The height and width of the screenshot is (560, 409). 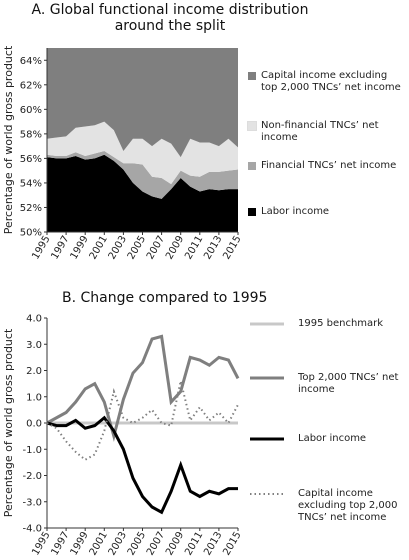 What do you see at coordinates (329, 165) in the screenshot?
I see `legend-label: Financial TNCs’ net income` at bounding box center [329, 165].